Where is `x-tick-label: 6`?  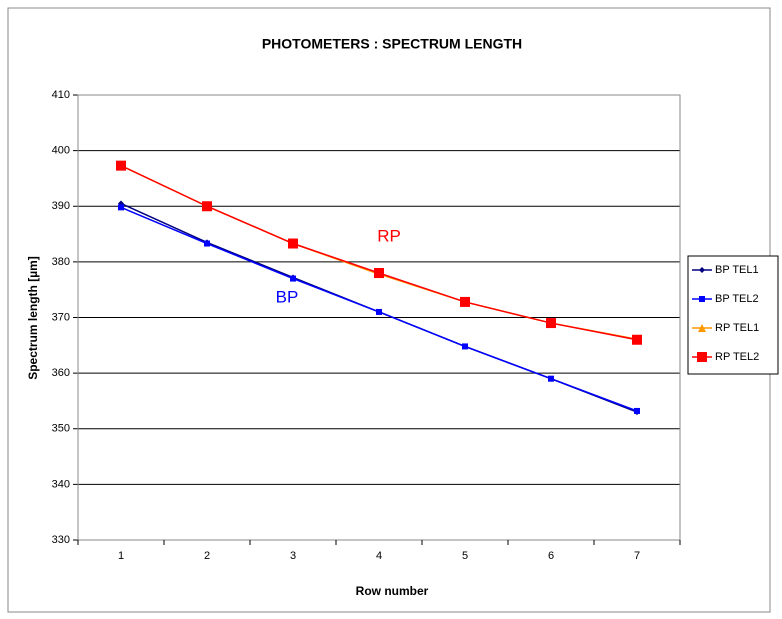
x-tick-label: 6 is located at coordinates (551, 556).